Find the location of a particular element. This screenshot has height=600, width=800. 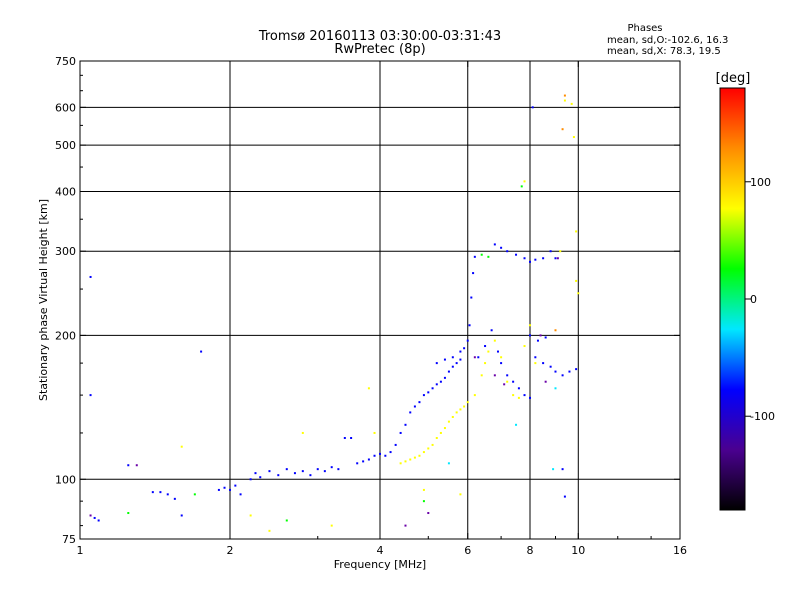

colorbar-tick-label: 100 is located at coordinates (760, 182).